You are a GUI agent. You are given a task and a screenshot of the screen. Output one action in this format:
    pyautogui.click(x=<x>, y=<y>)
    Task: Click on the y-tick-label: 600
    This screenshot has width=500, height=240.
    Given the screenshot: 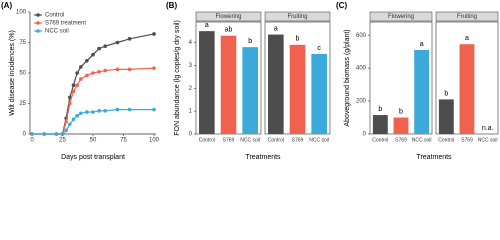 What is the action you would take?
    pyautogui.click(x=361, y=36)
    